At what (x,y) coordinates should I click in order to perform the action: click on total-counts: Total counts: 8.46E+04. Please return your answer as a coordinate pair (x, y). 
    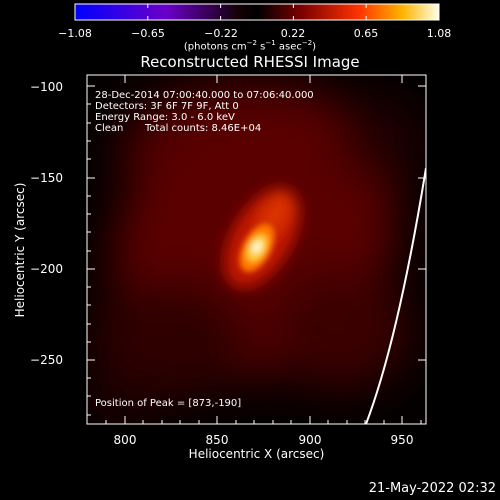
    Looking at the image, I should click on (203, 128).